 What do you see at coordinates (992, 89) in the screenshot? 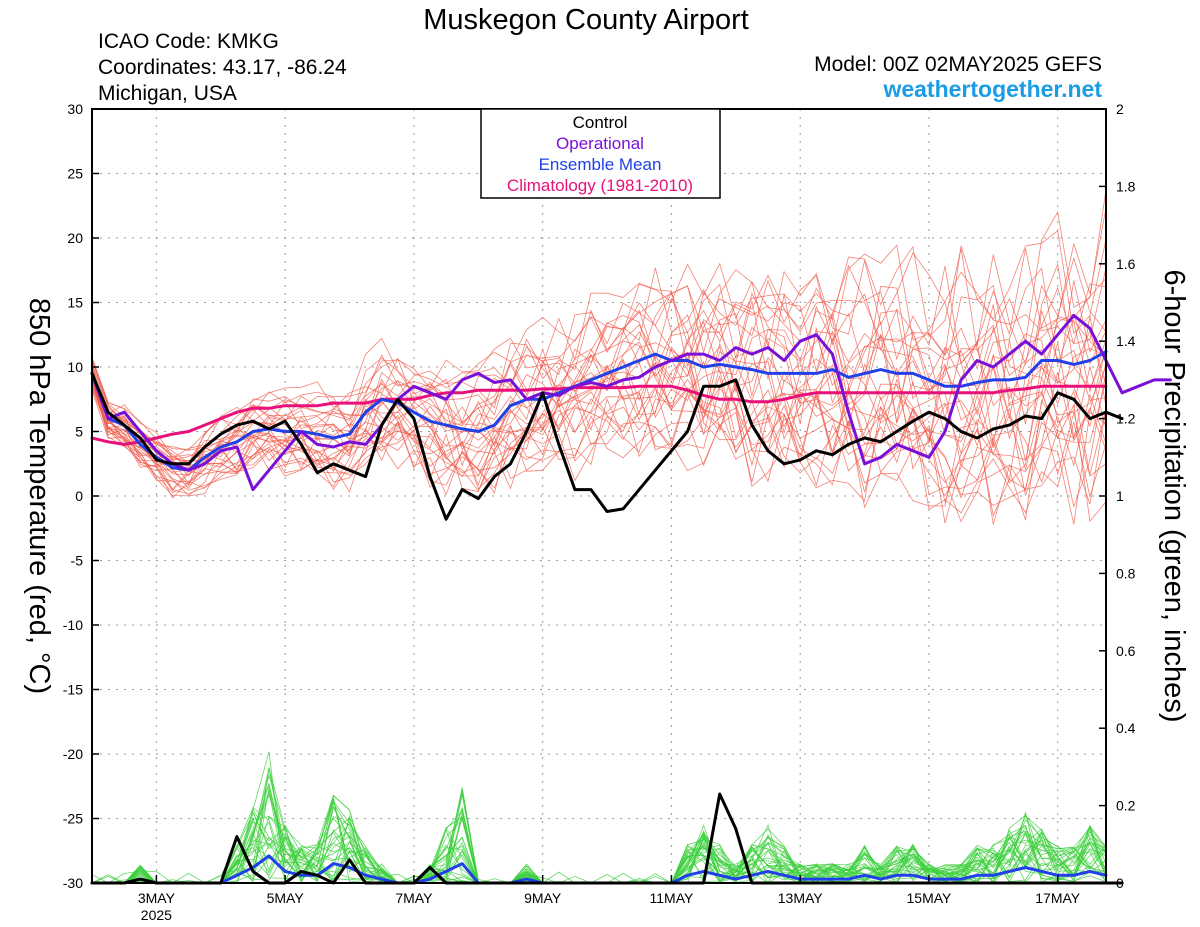
I see `site-name: weathertogether.net` at bounding box center [992, 89].